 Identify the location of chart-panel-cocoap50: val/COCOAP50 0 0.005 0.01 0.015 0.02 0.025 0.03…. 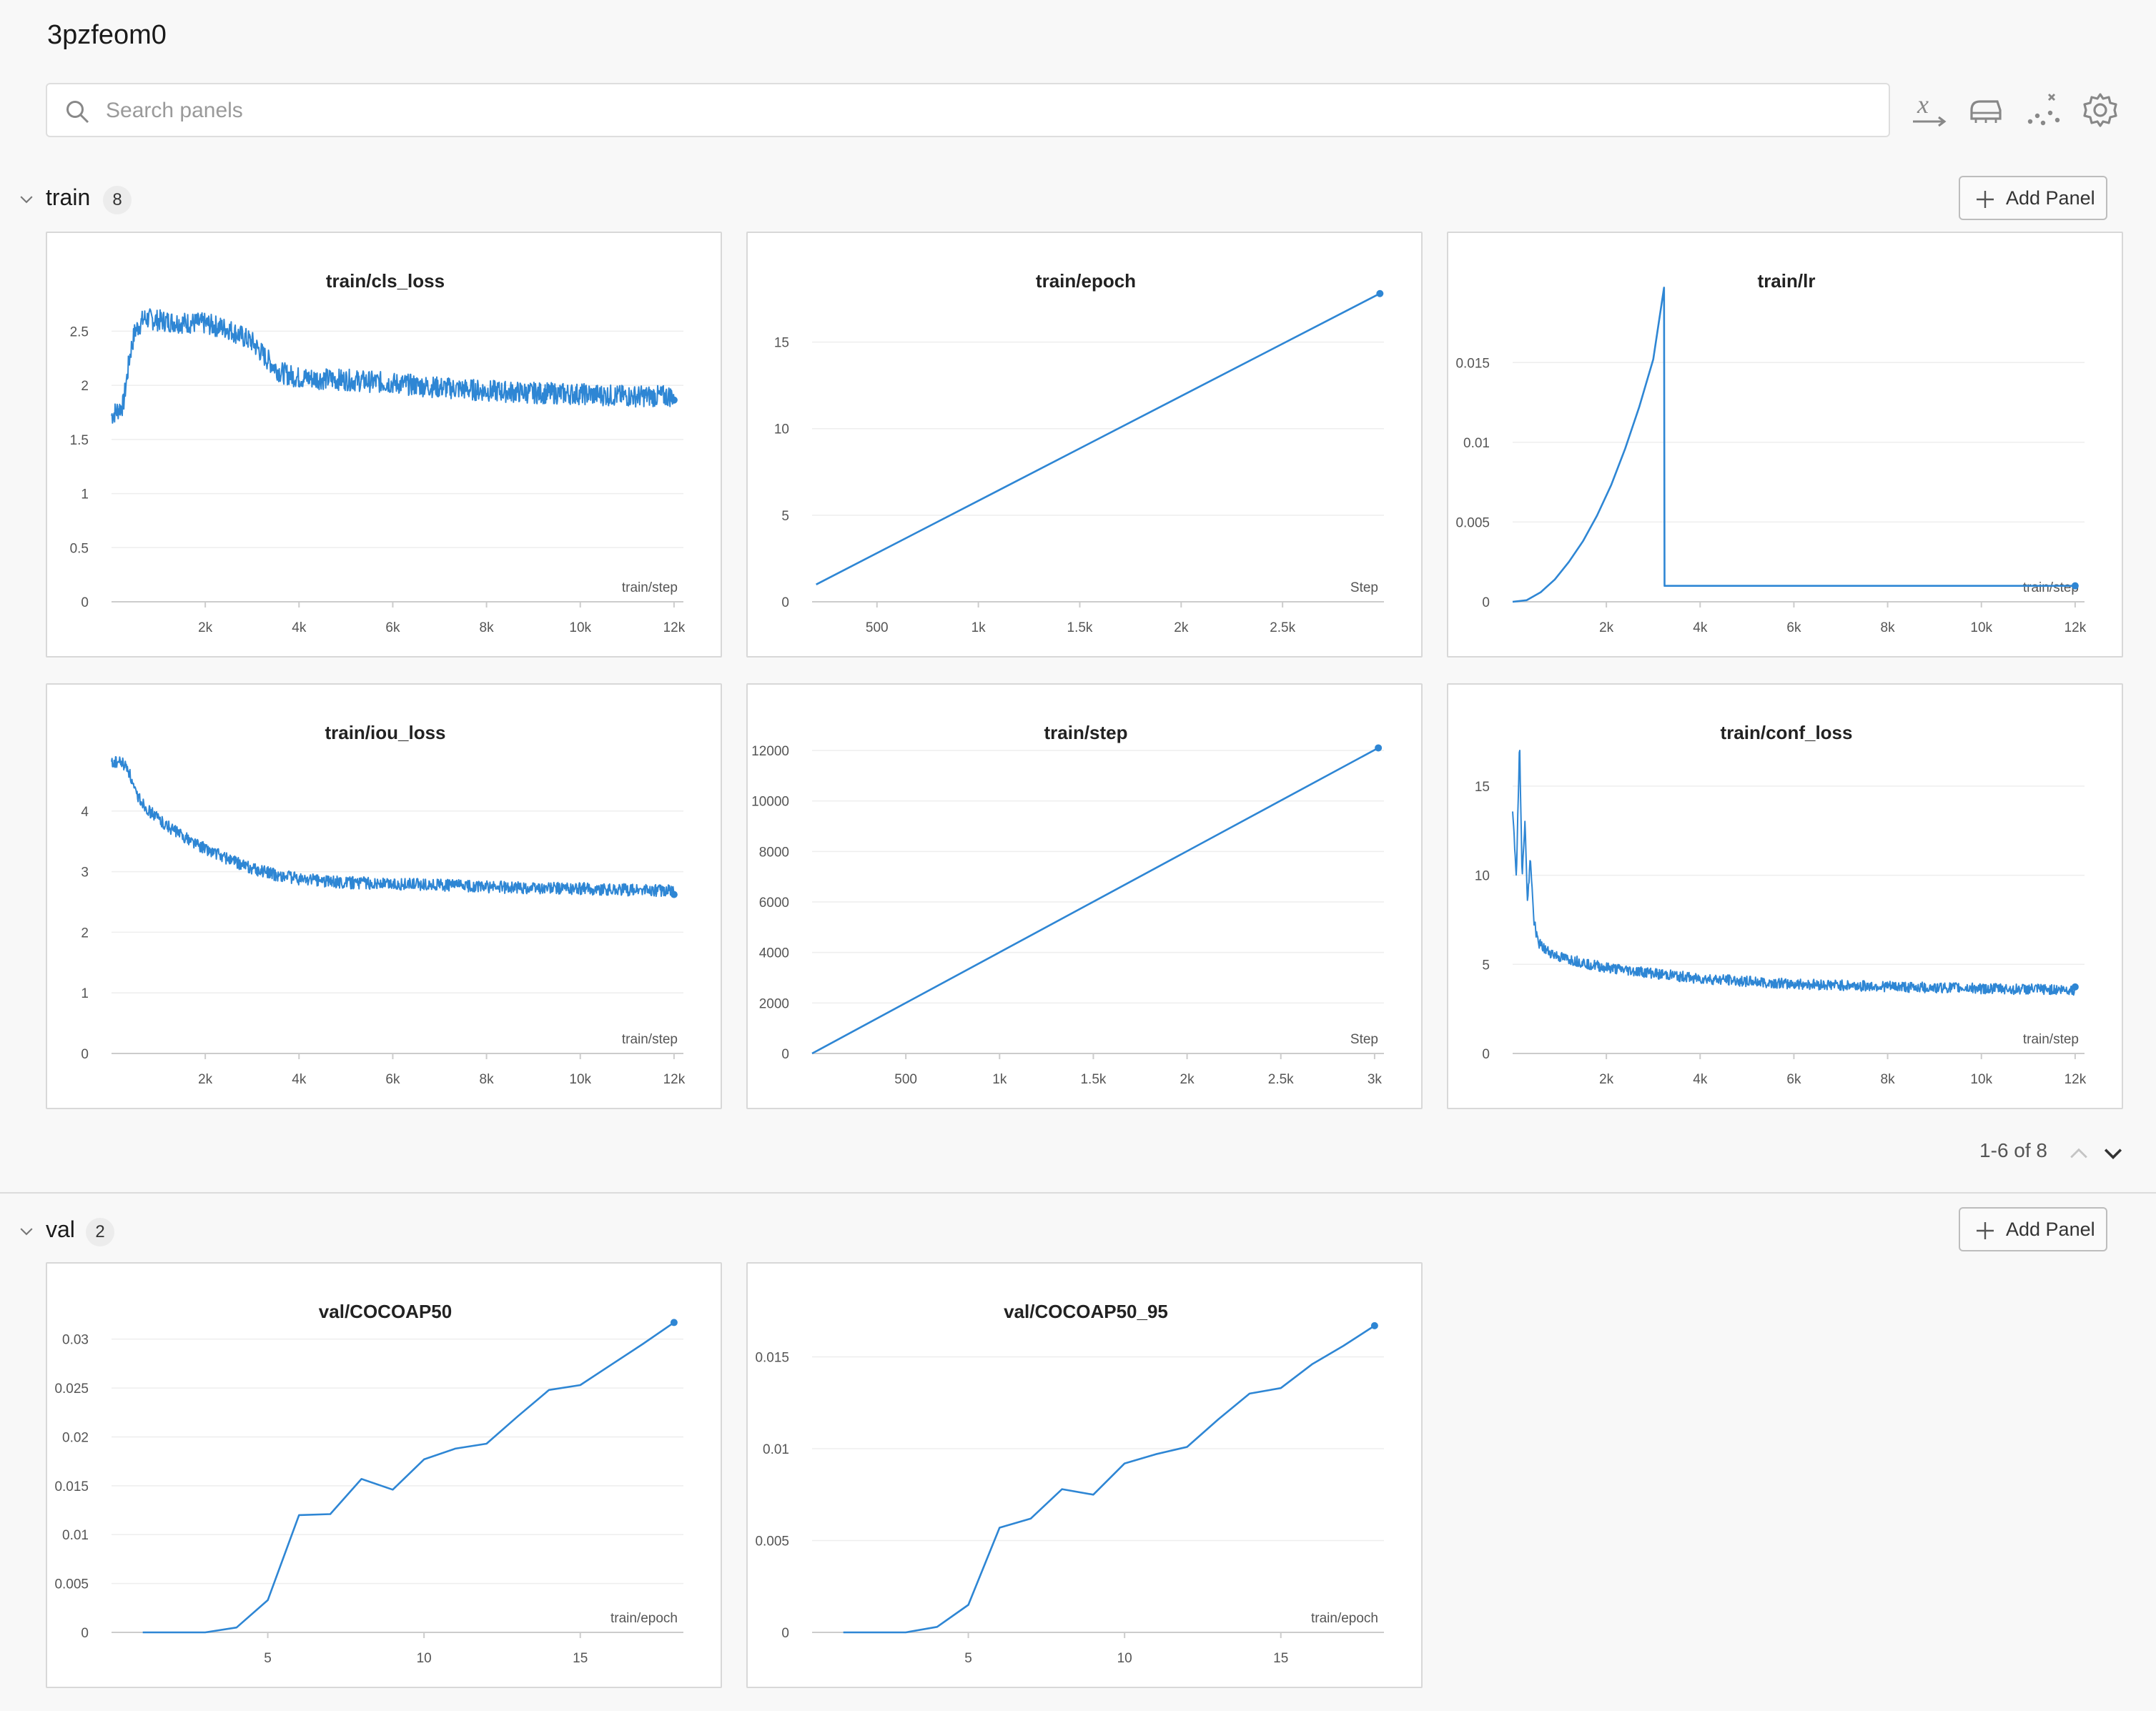
(384, 1475).